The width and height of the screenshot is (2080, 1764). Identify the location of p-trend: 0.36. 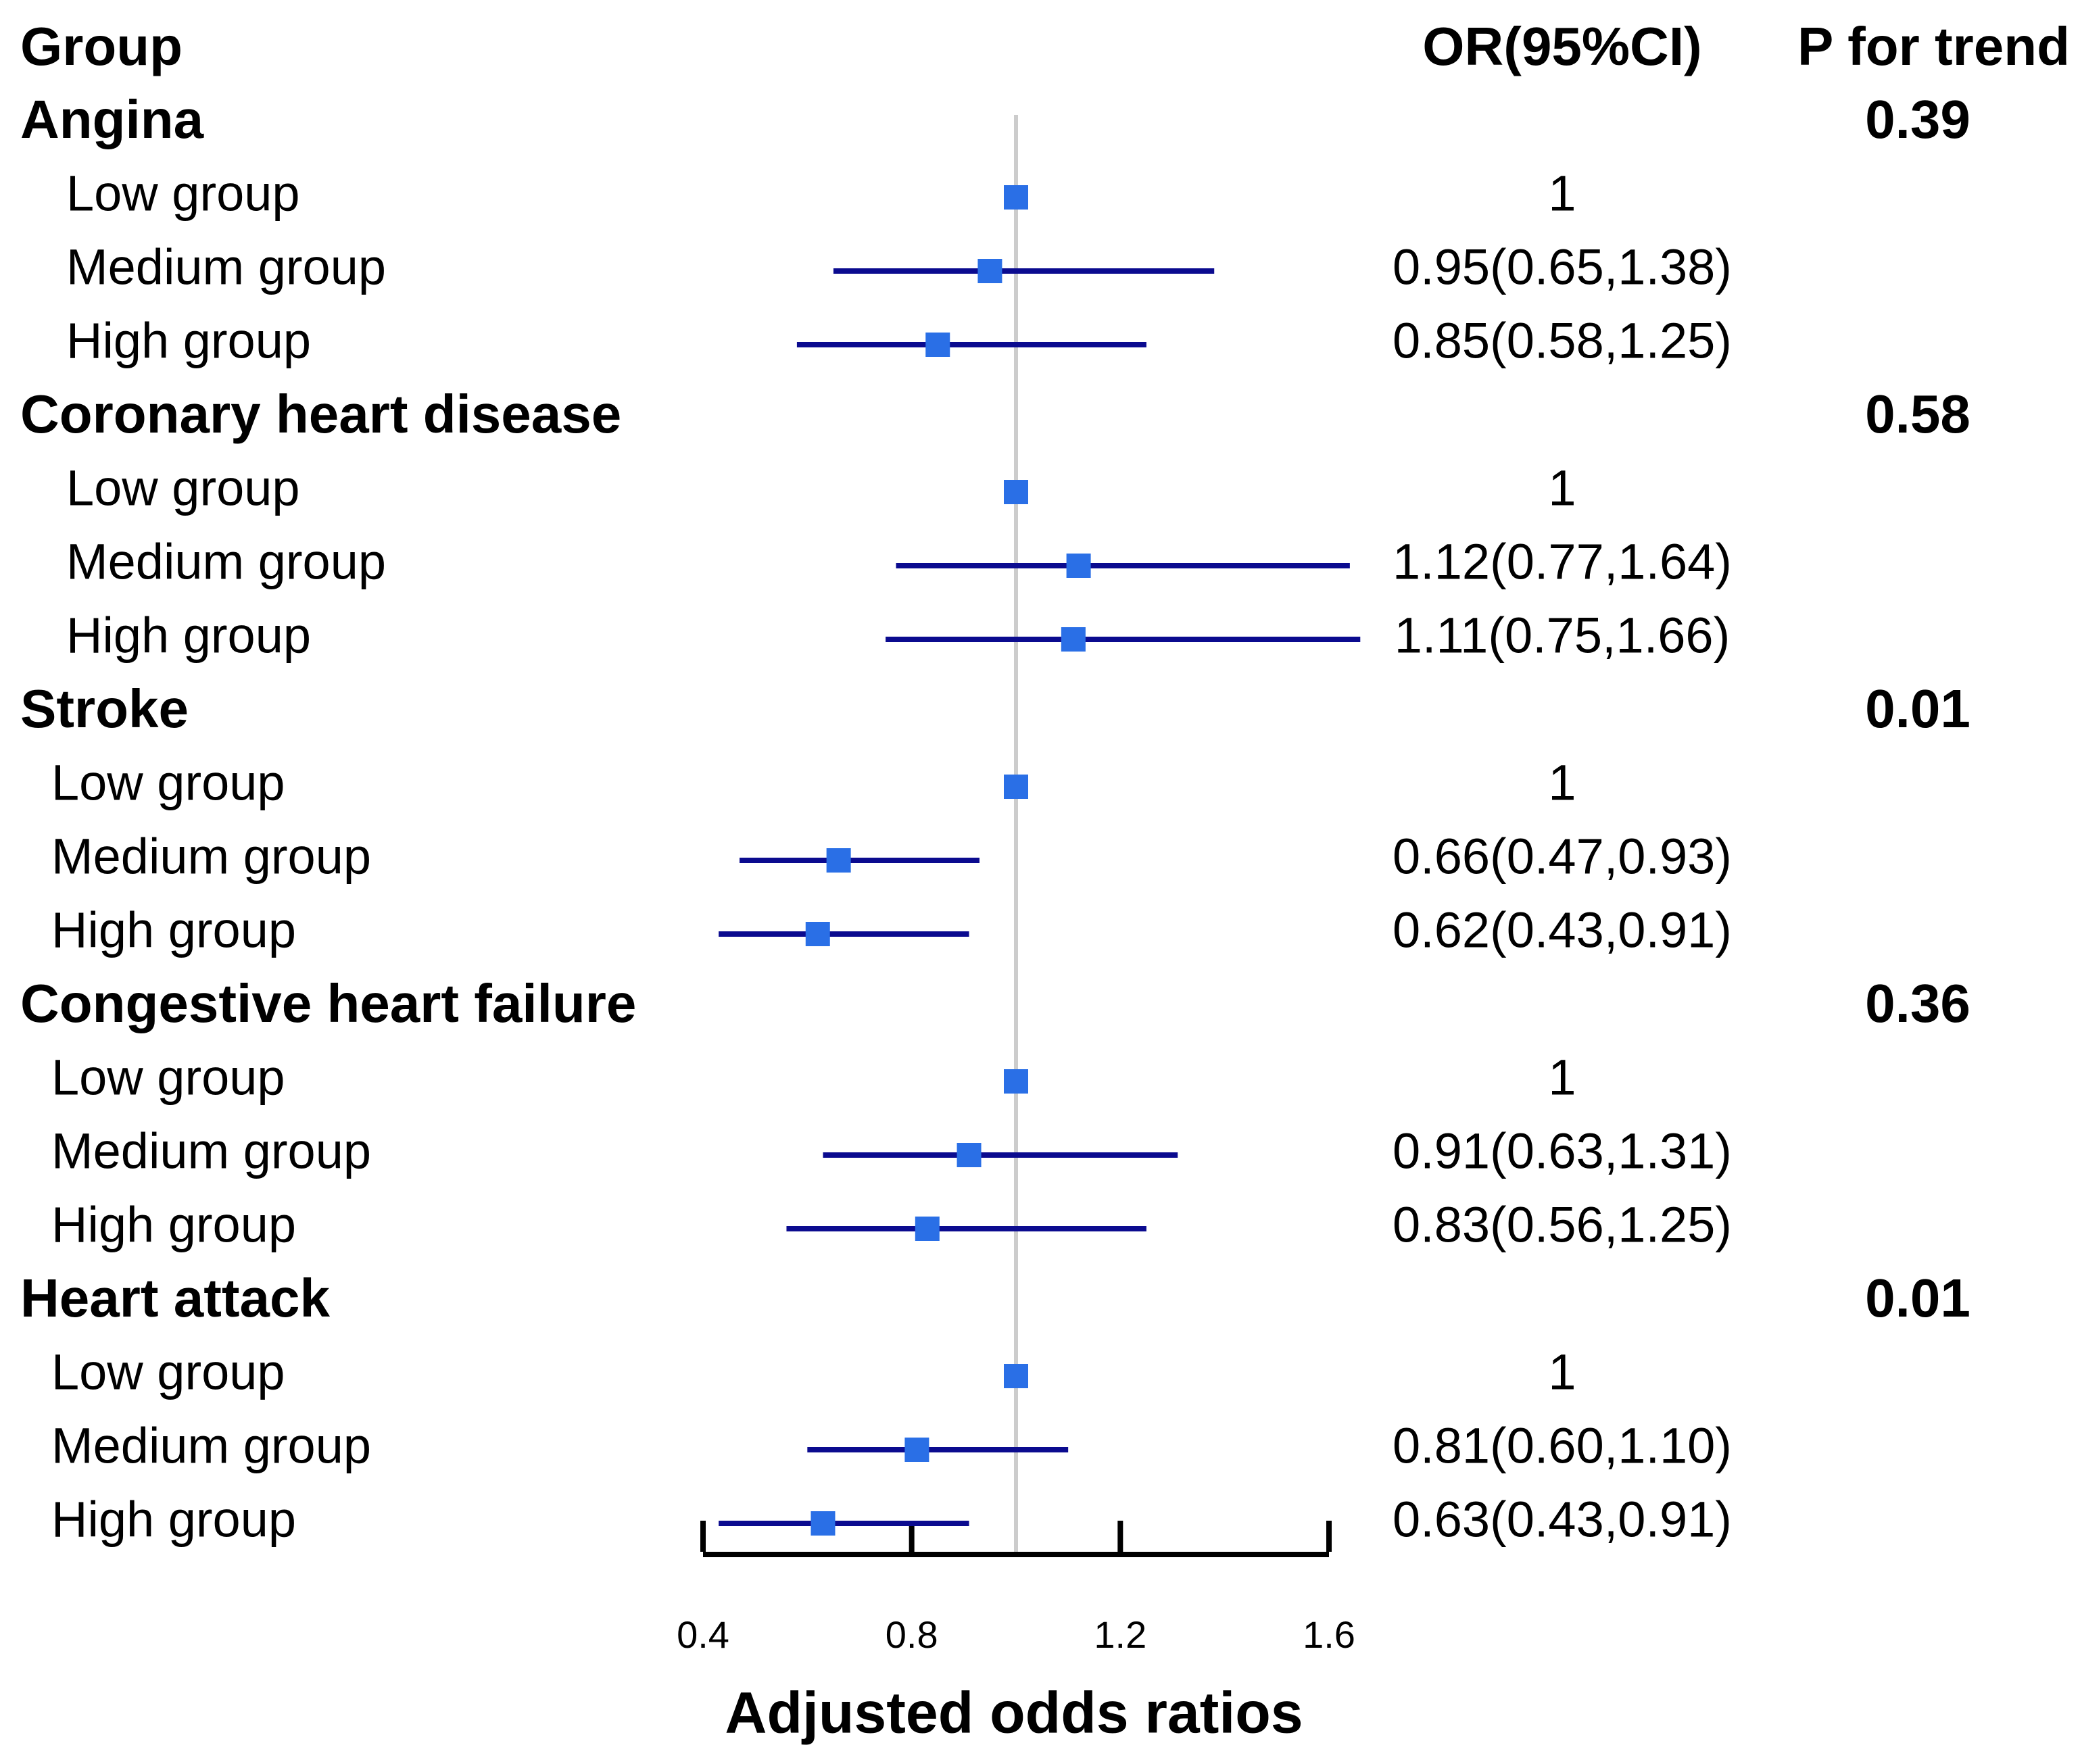
(1917, 1003).